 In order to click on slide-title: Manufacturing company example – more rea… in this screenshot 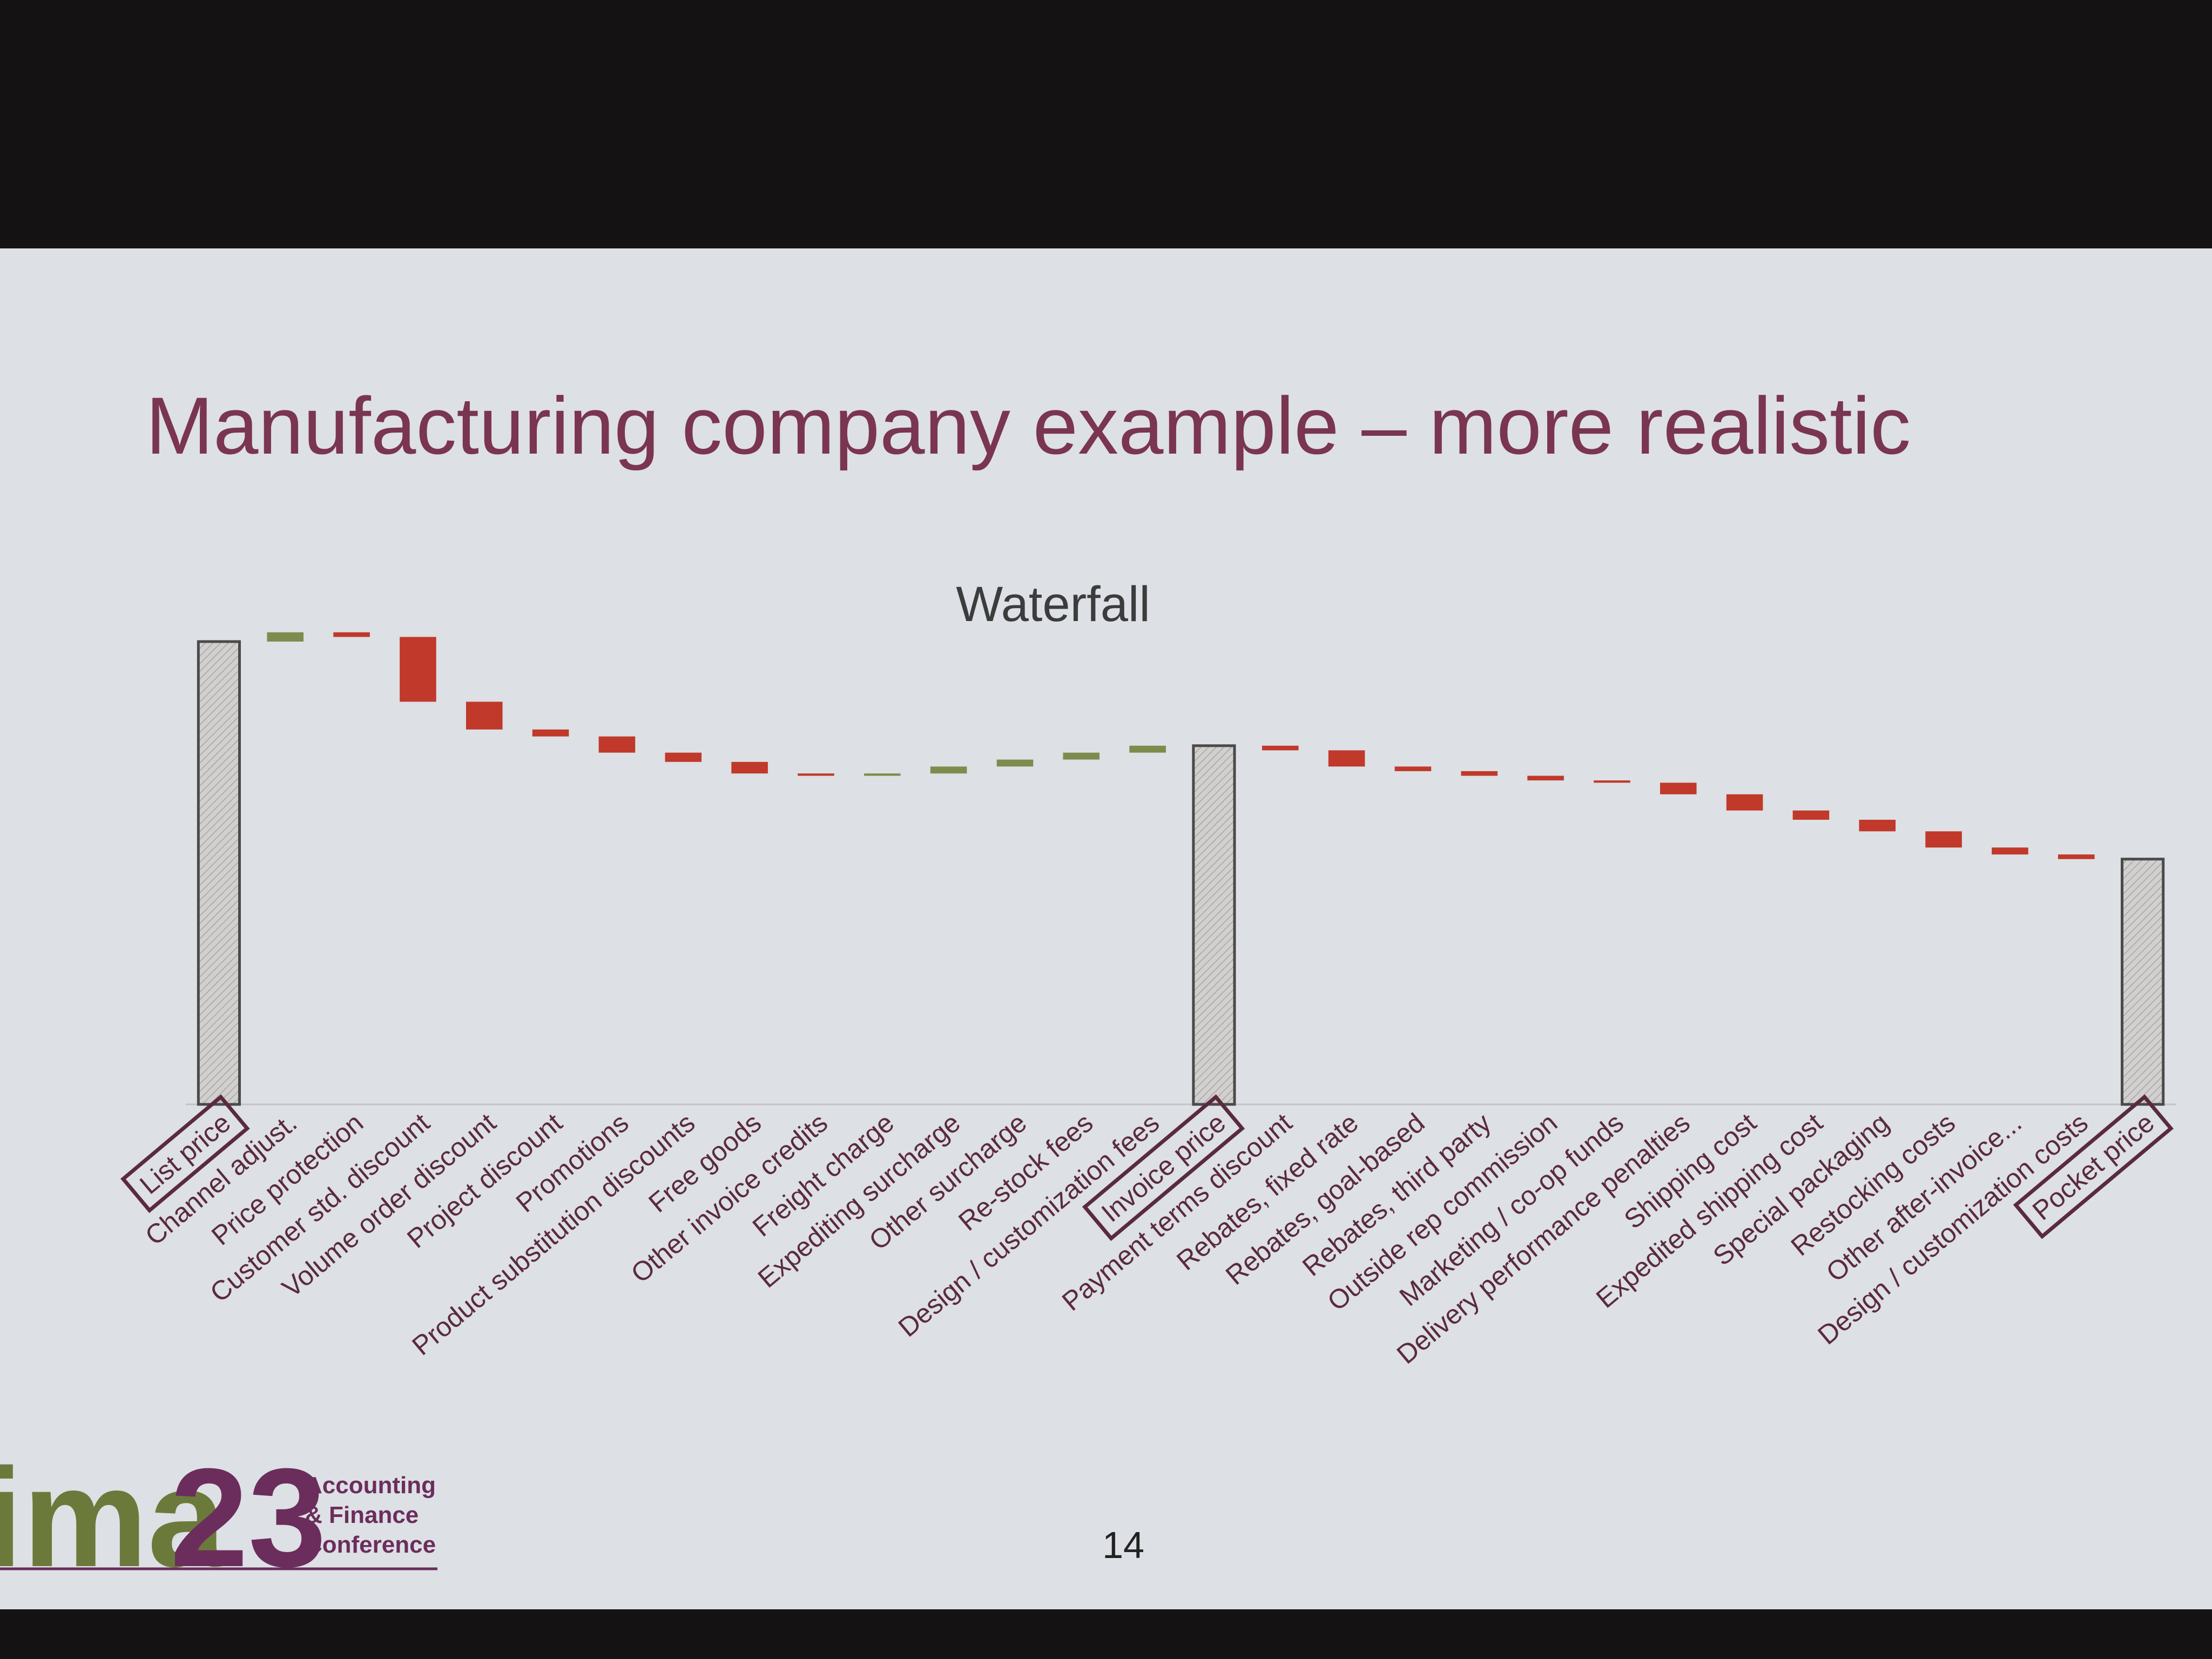, I will do `click(1028, 425)`.